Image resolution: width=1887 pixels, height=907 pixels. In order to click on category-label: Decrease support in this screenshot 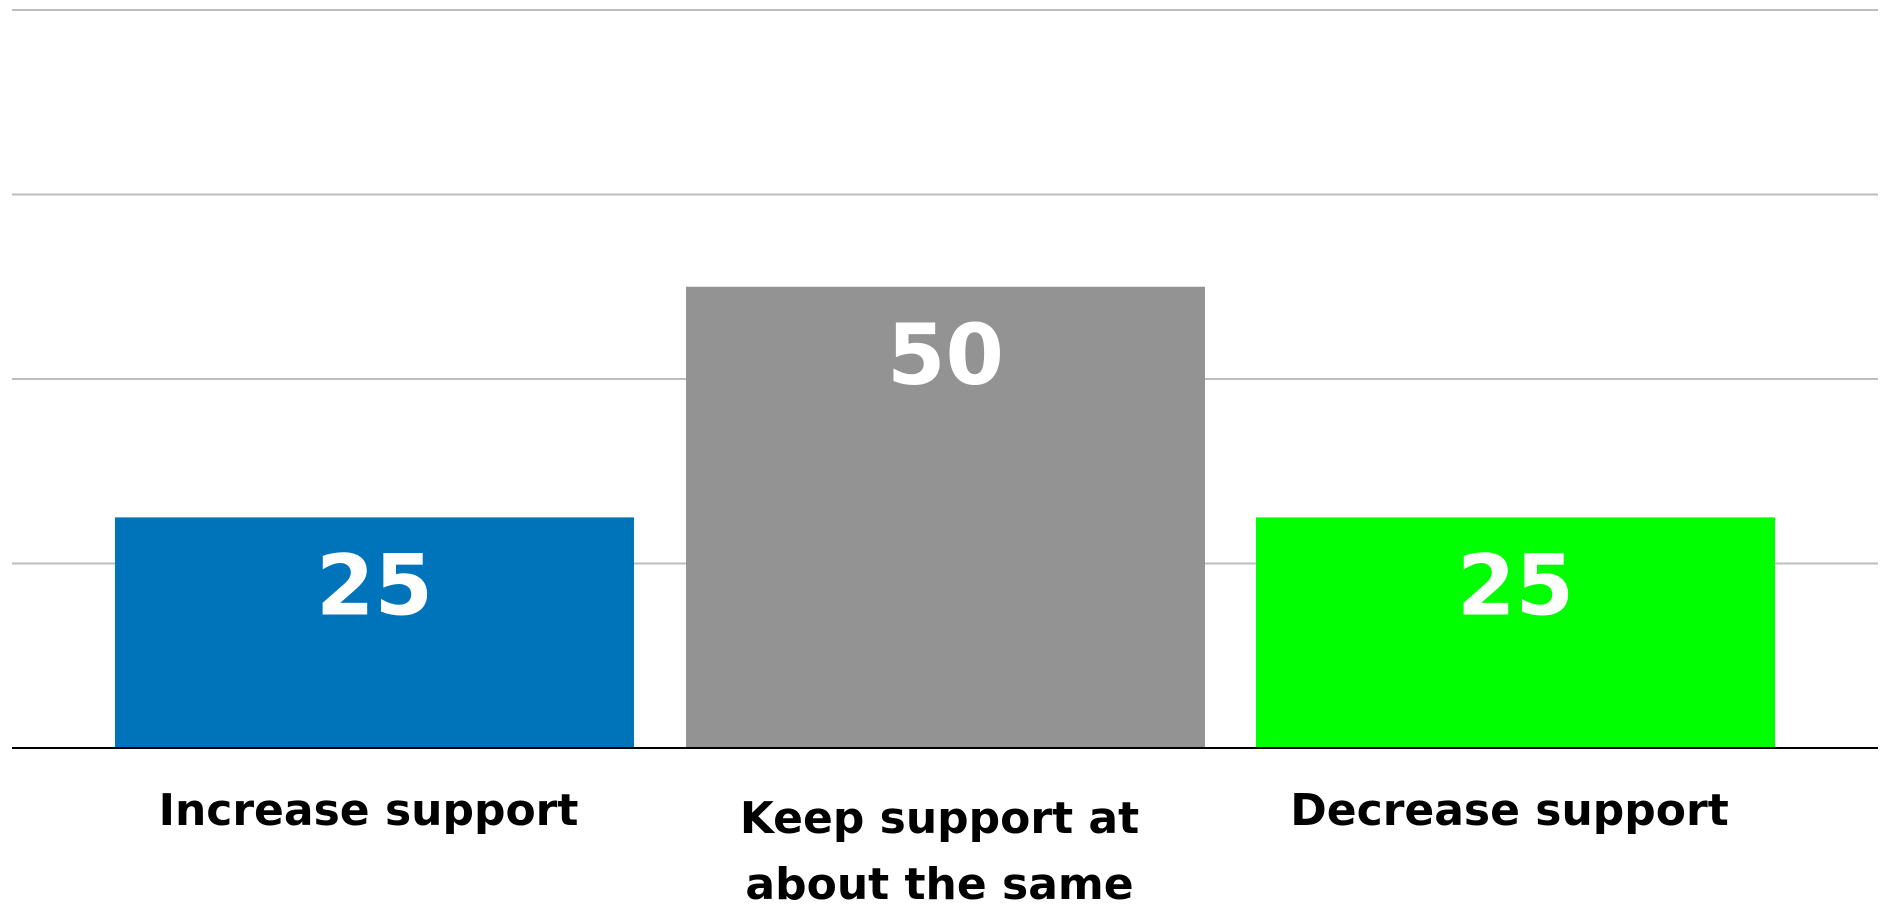, I will do `click(1509, 810)`.